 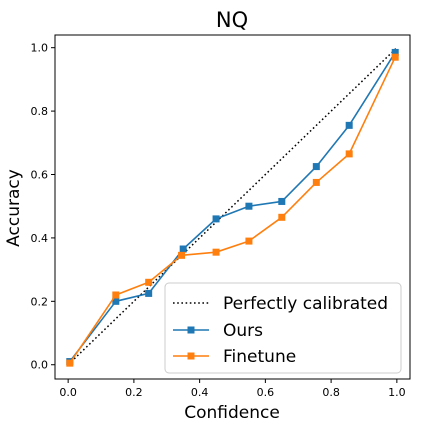 What do you see at coordinates (243, 331) in the screenshot?
I see `legend-label-ours: Ours` at bounding box center [243, 331].